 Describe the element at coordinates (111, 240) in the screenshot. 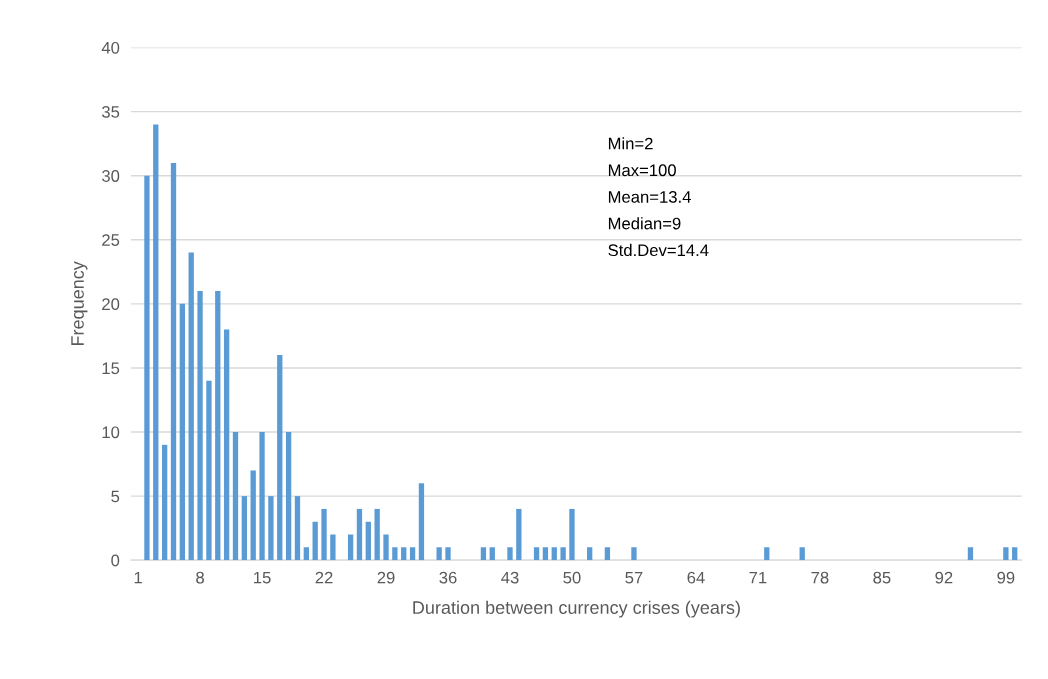

I see `y-tick-label: 25` at that location.